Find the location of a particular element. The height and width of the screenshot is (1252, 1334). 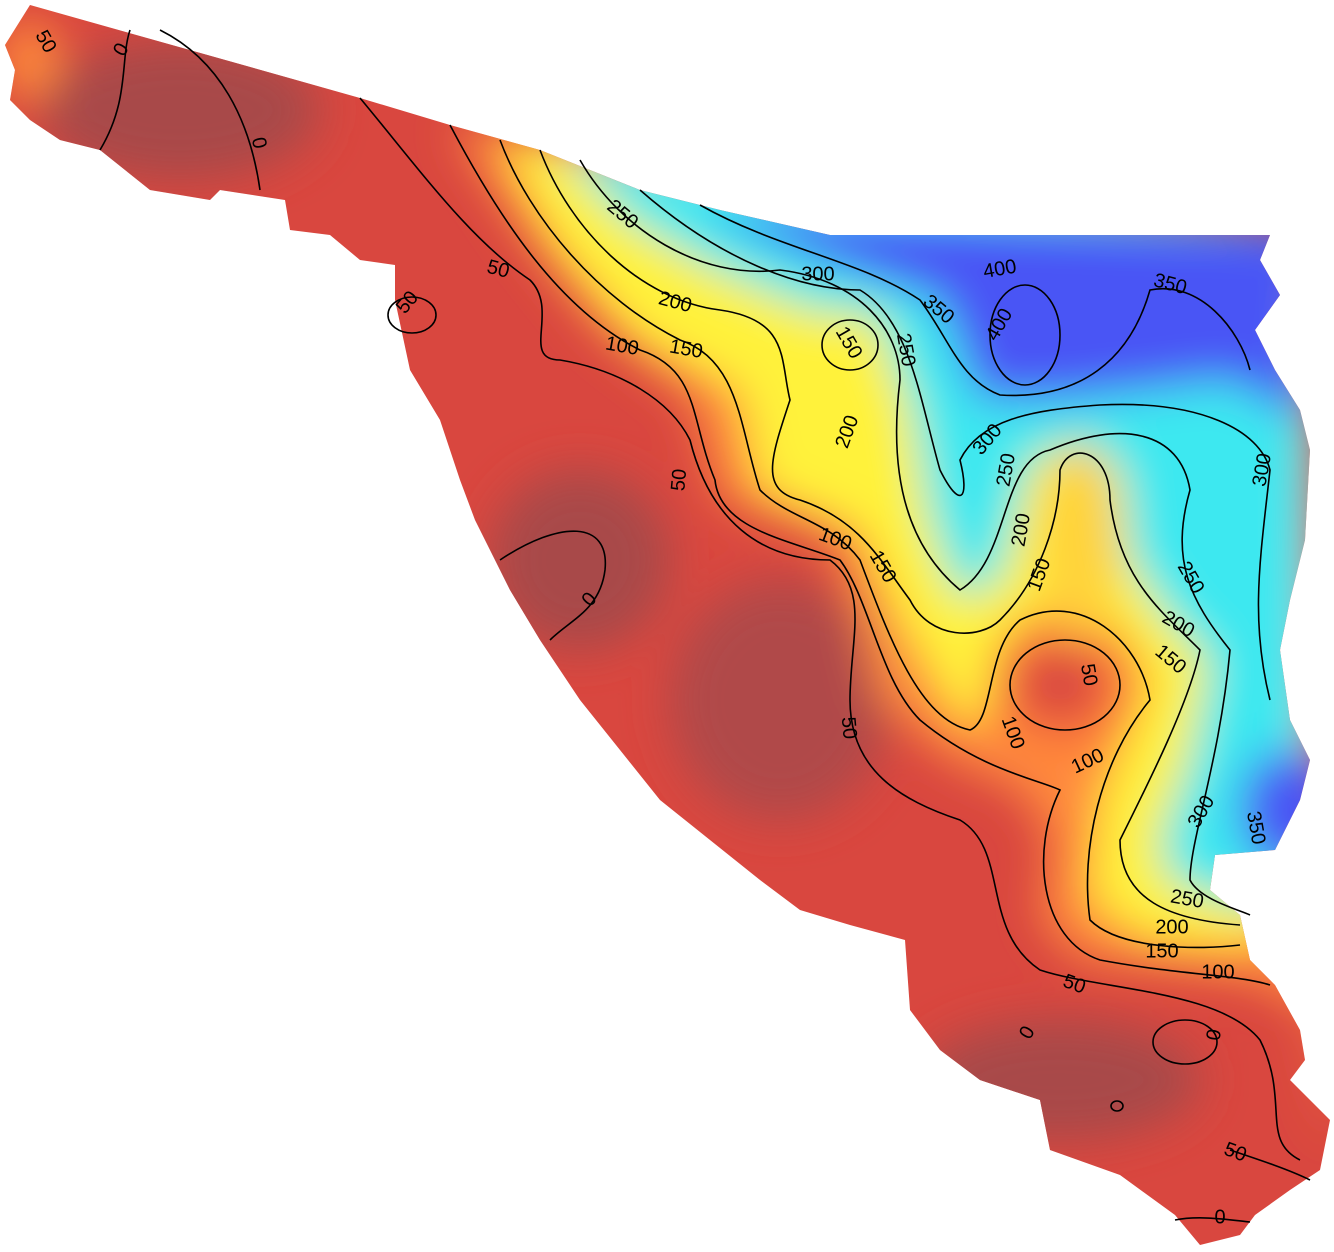

contour-label: 300 is located at coordinates (817, 274).